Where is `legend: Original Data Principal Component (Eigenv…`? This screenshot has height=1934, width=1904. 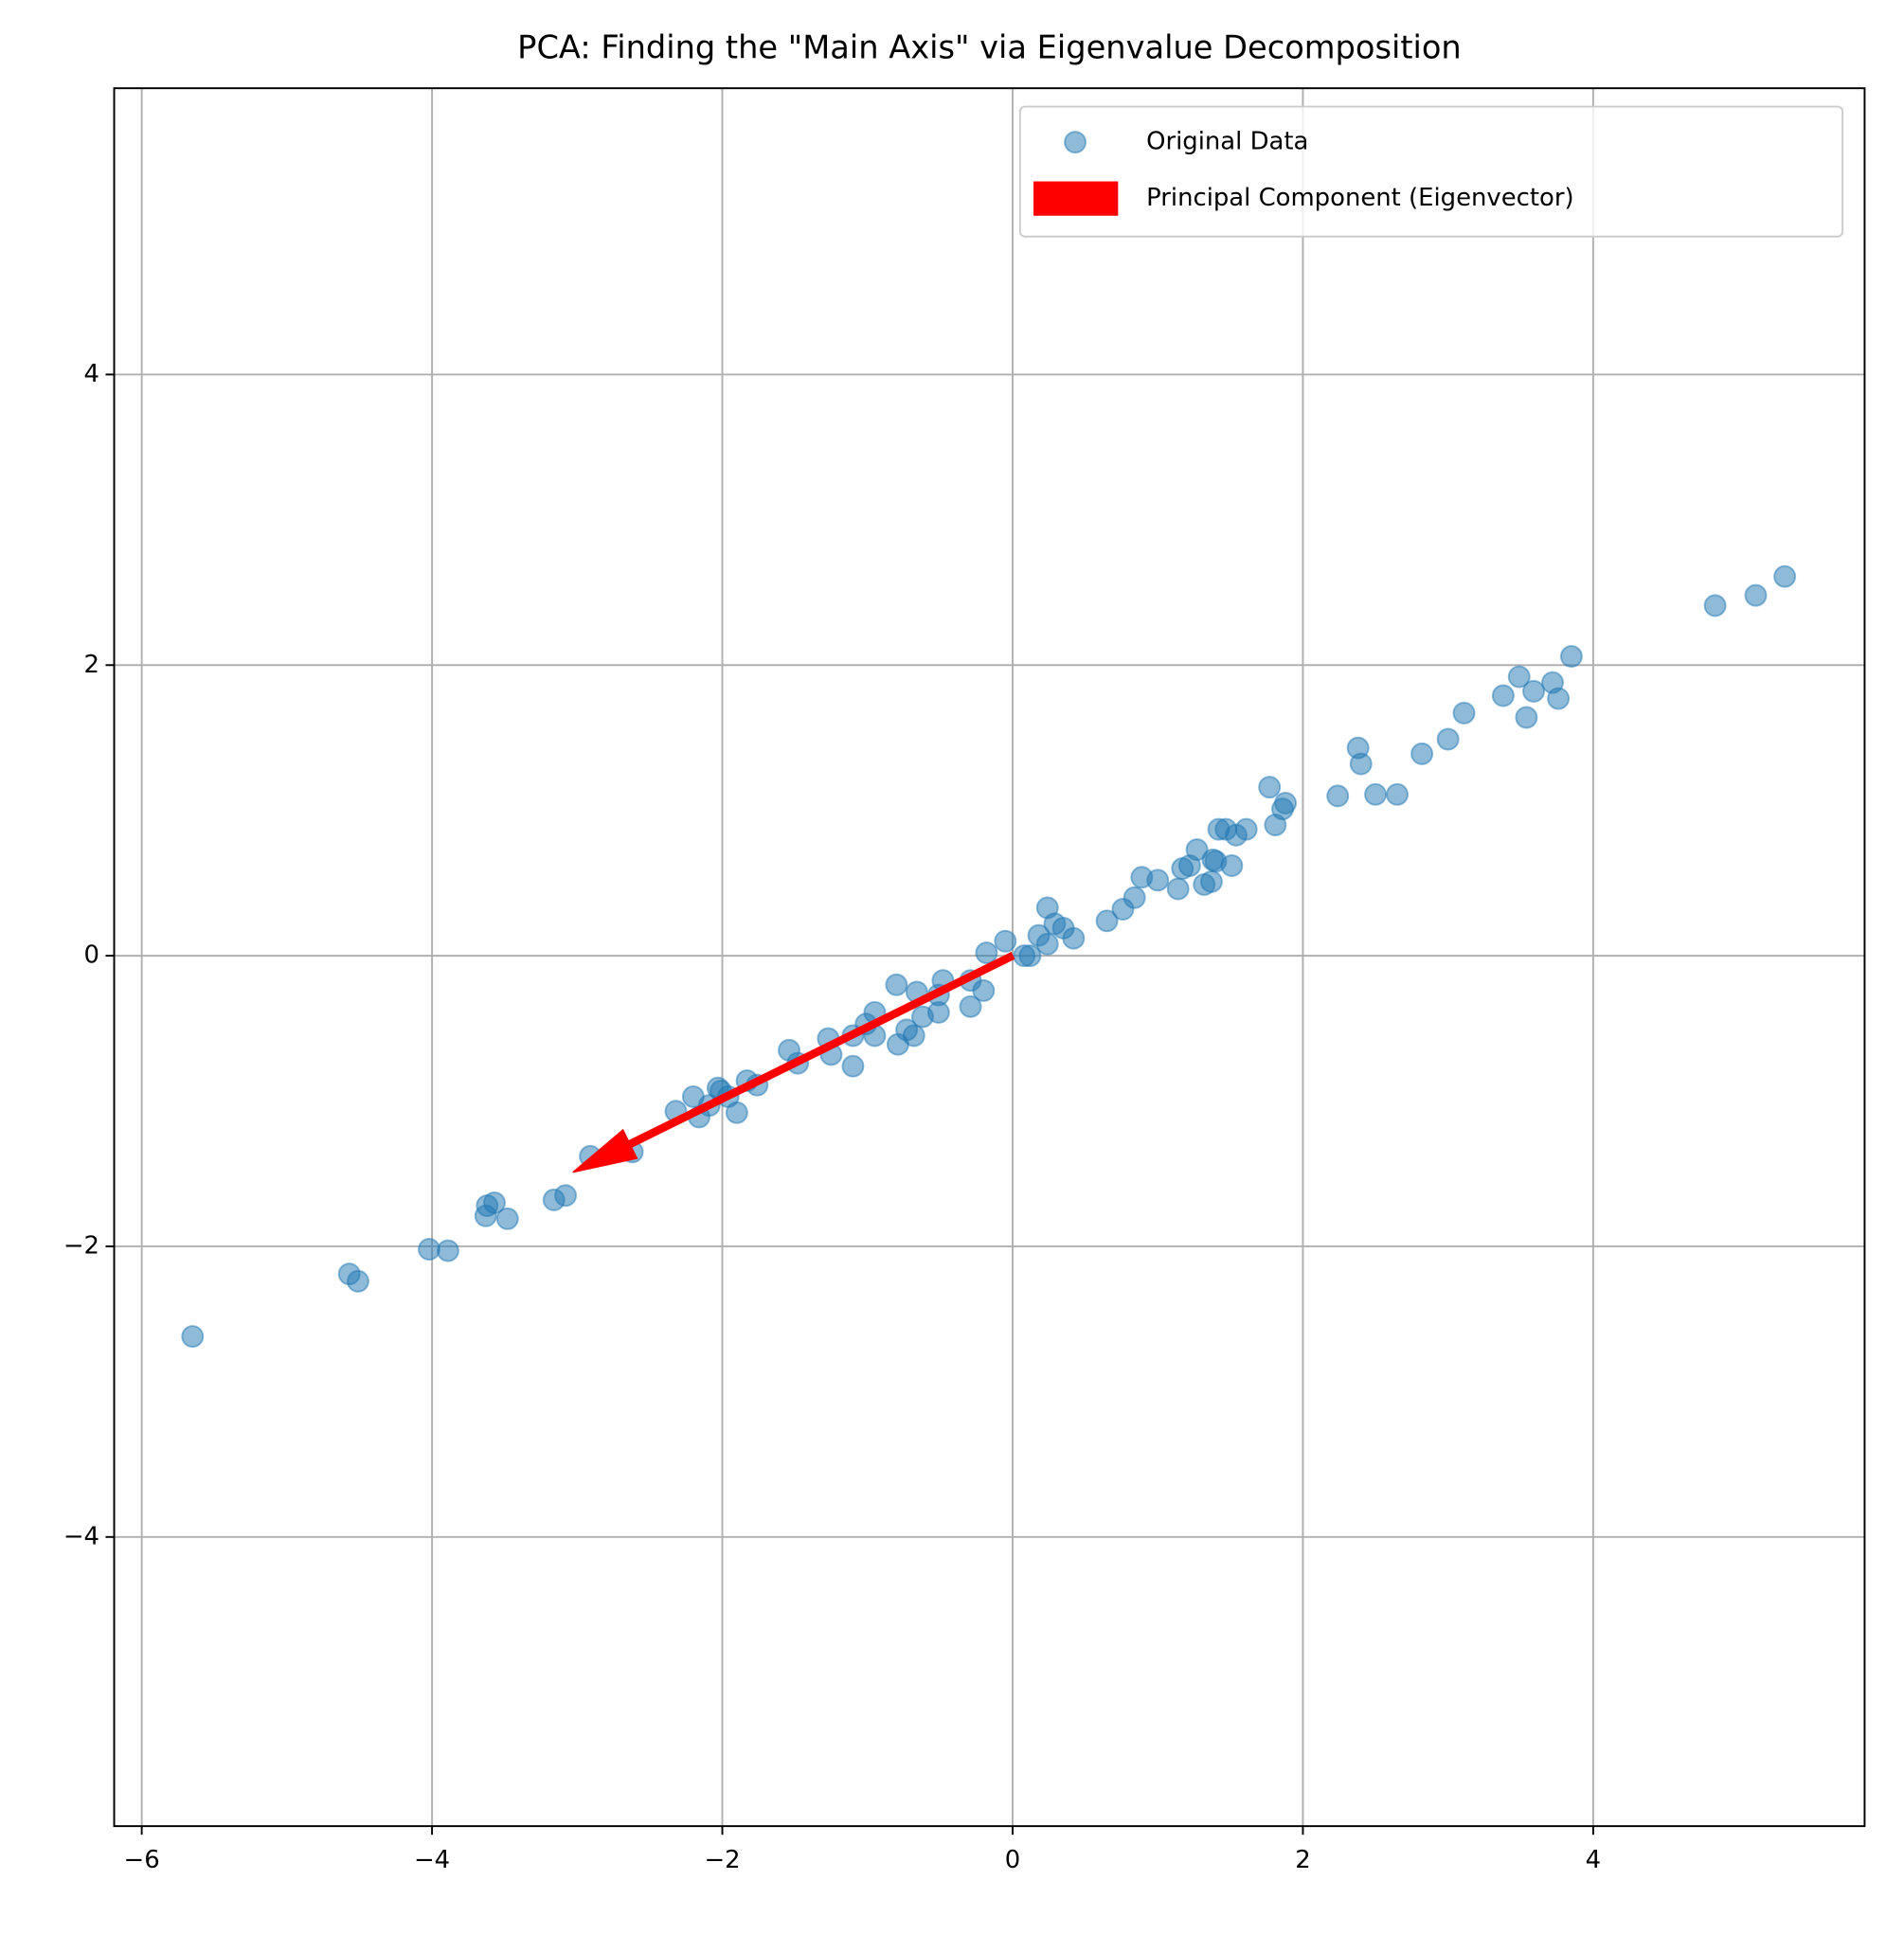 legend: Original Data Principal Component (Eigenv… is located at coordinates (1431, 171).